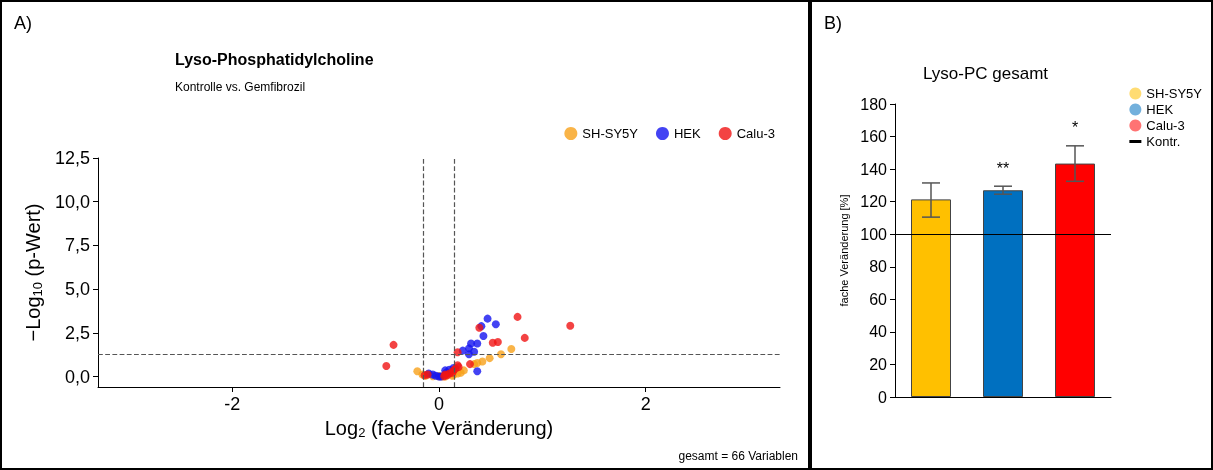 The image size is (1213, 470). I want to click on y-tick-label: 0,0, so click(77, 376).